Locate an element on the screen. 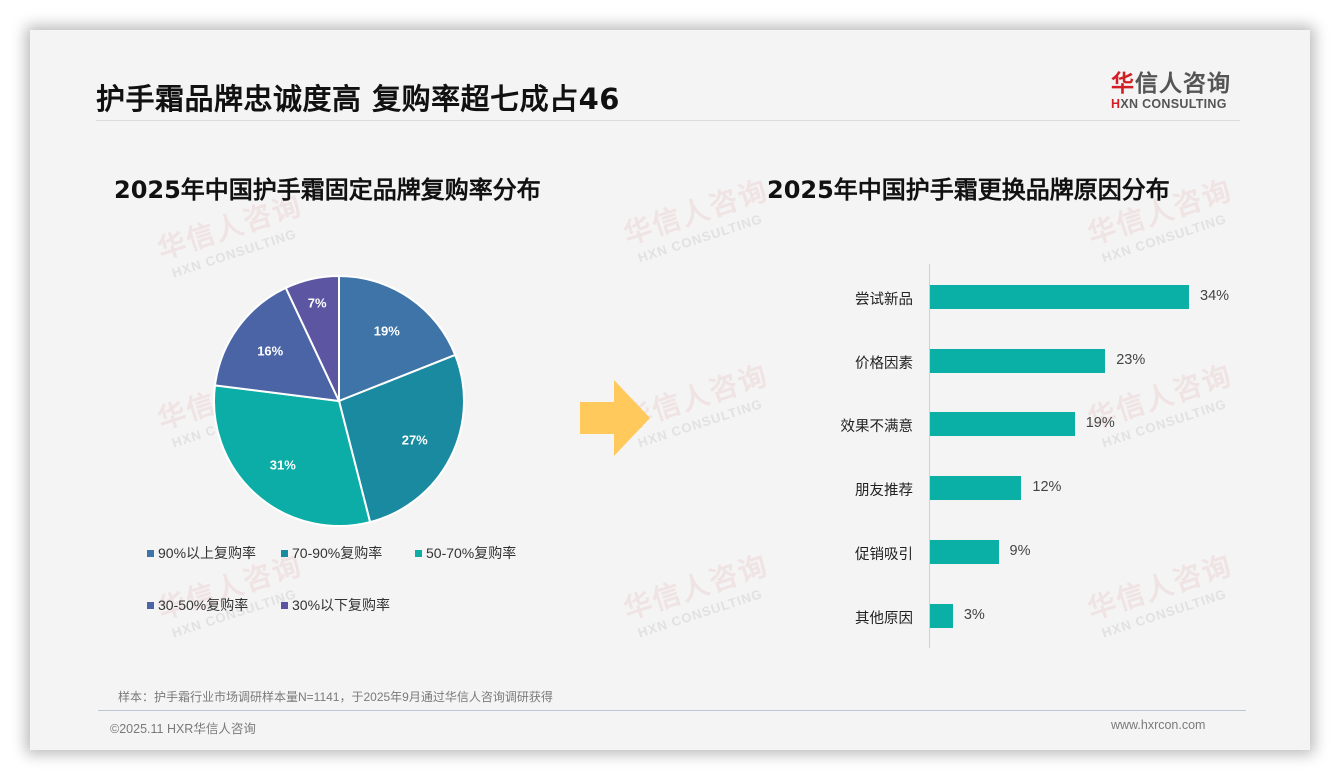  pie-slice-label: 16% is located at coordinates (270, 351).